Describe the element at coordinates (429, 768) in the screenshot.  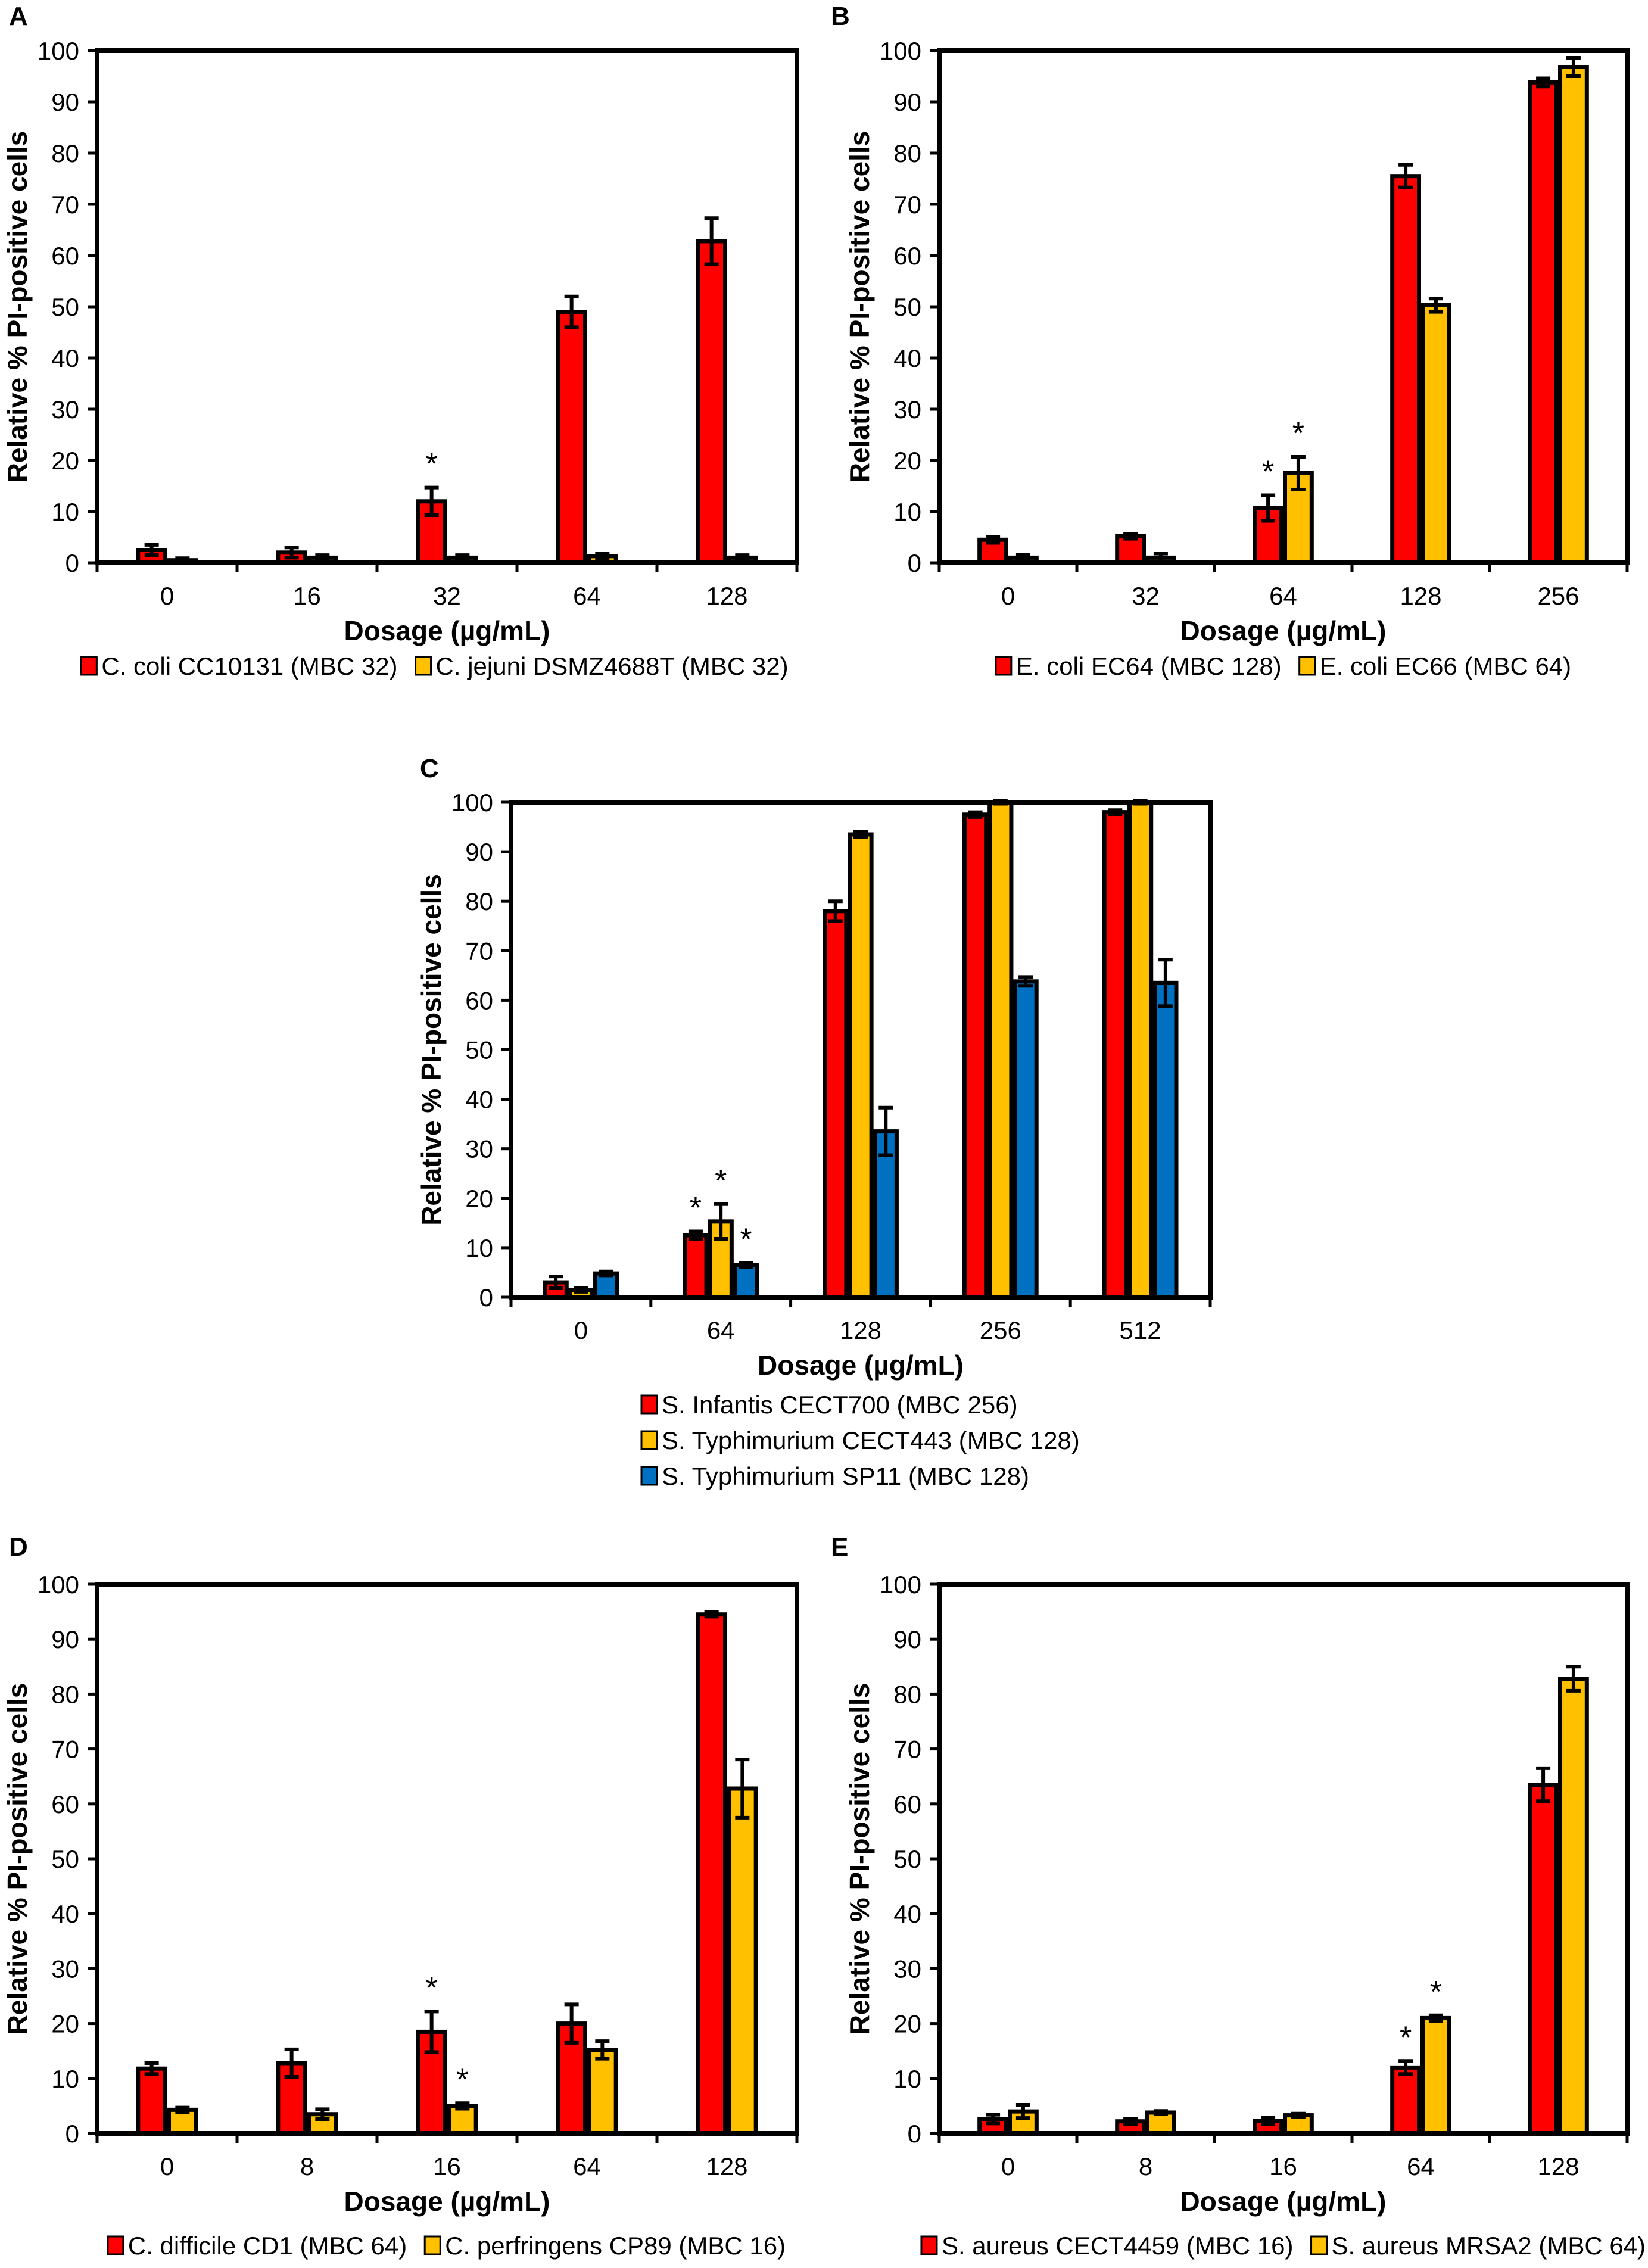
I see `panel-letter: C` at that location.